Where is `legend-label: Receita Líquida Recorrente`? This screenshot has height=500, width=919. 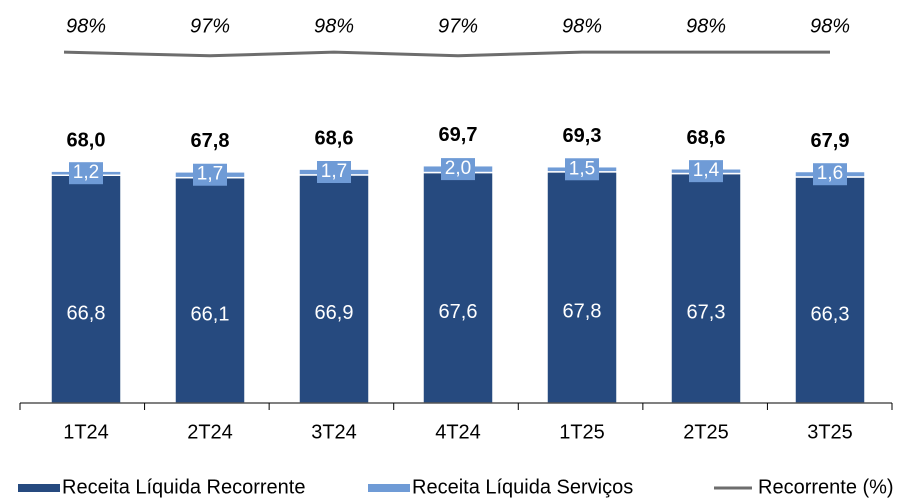 legend-label: Receita Líquida Recorrente is located at coordinates (183, 487).